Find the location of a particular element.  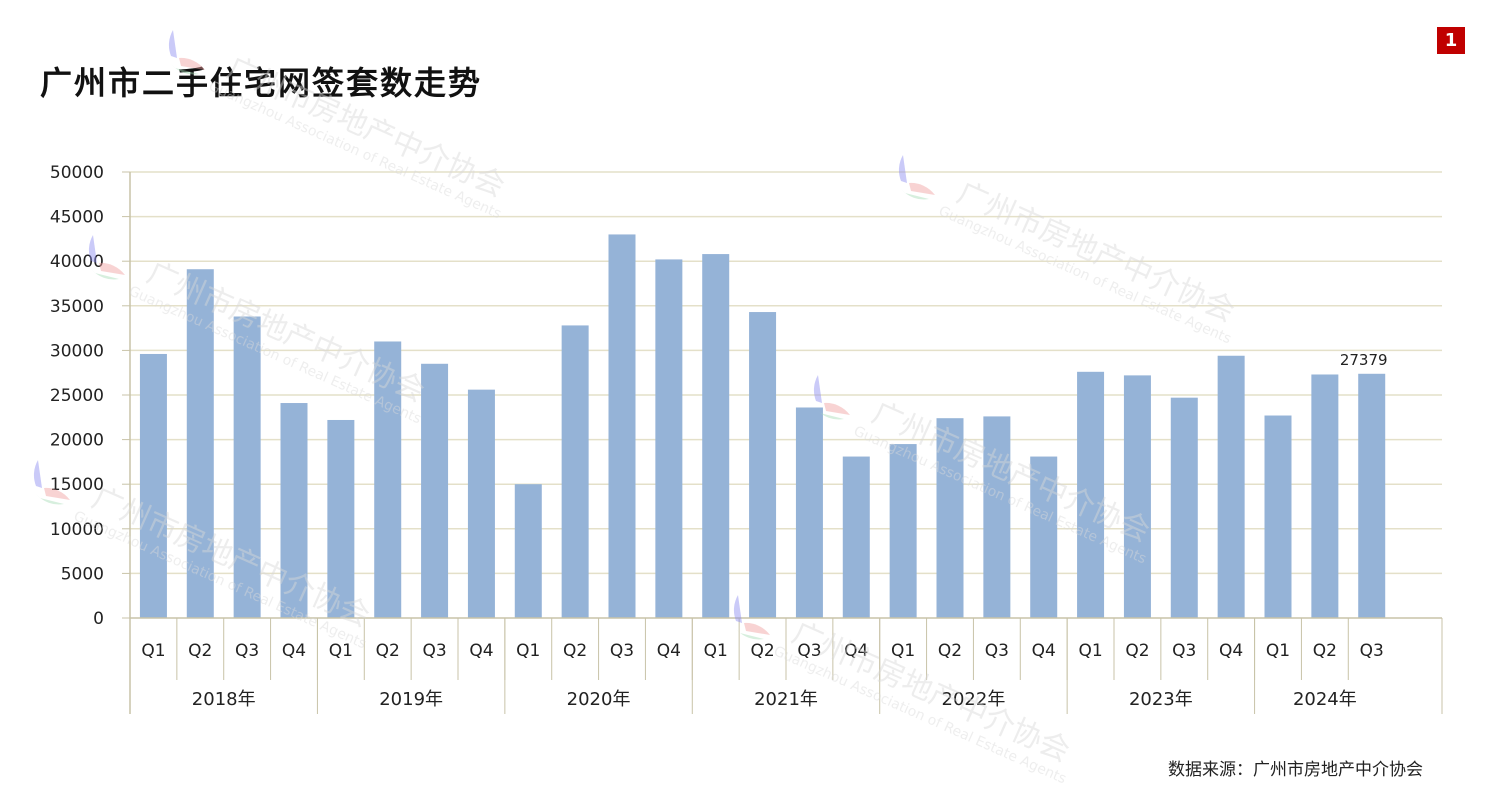

y-tick-label: 30000 is located at coordinates (77, 351).